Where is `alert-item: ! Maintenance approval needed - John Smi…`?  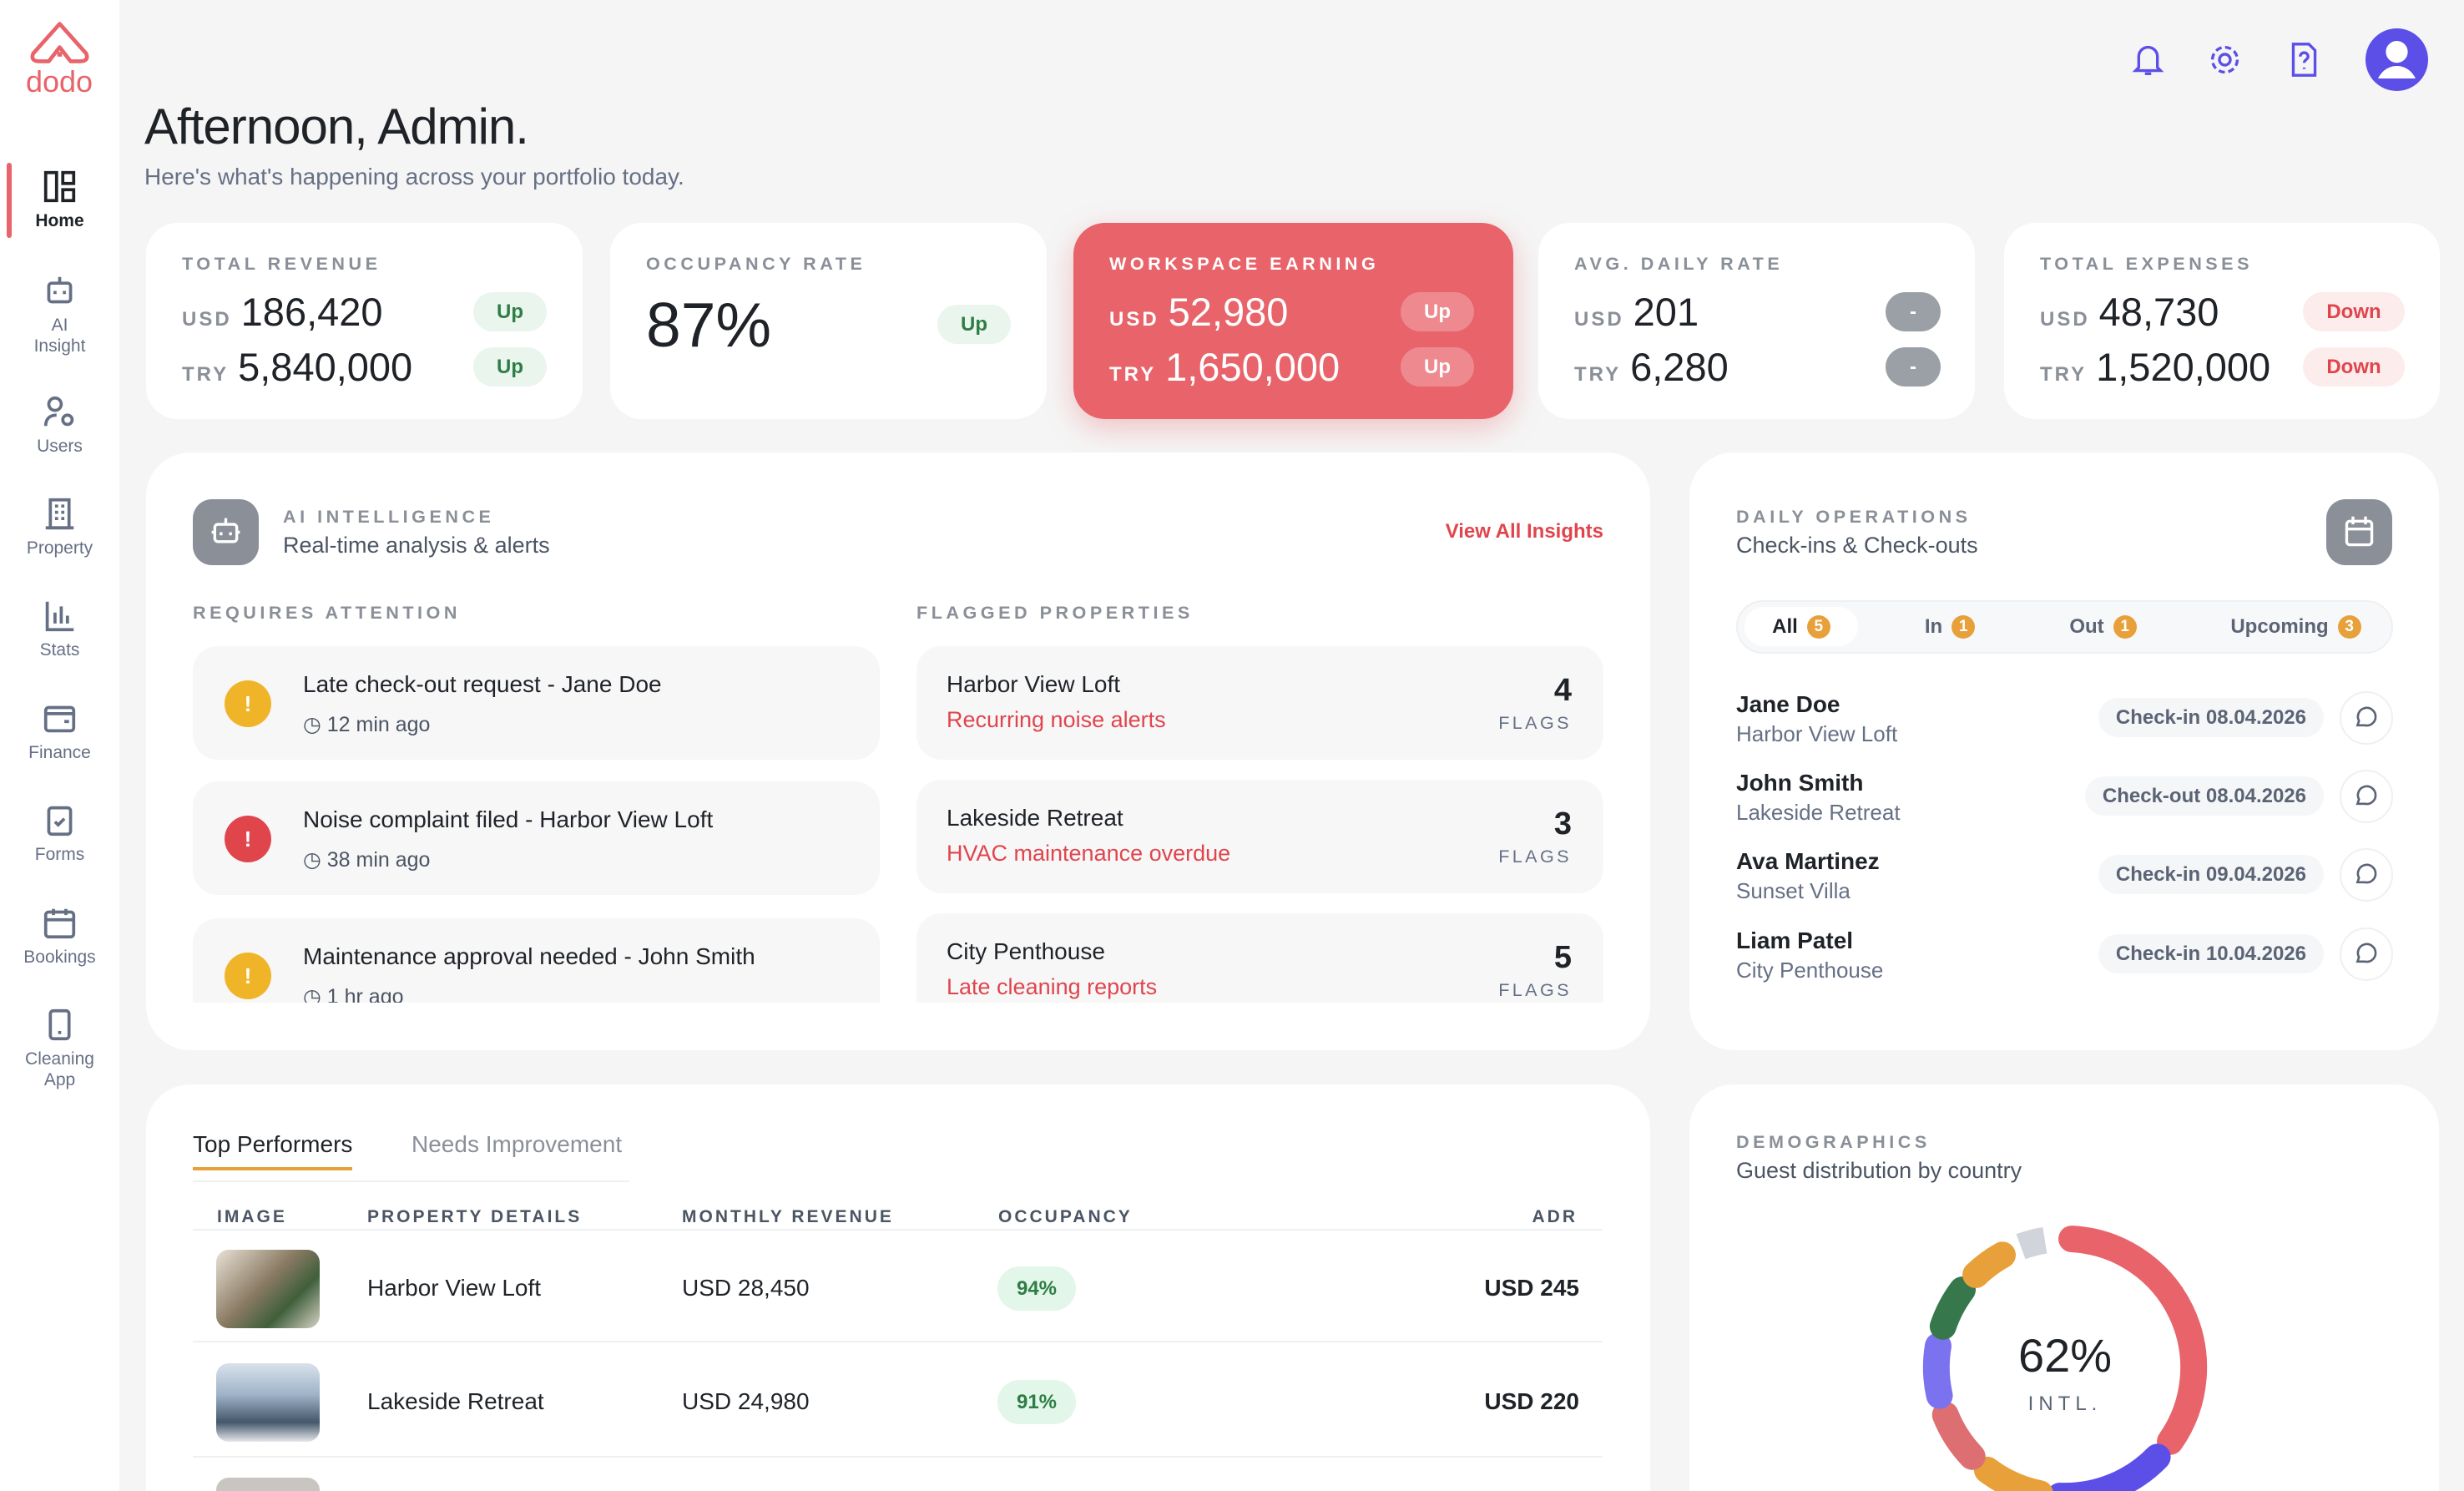 alert-item: ! Maintenance approval needed - John Smi… is located at coordinates (536, 960).